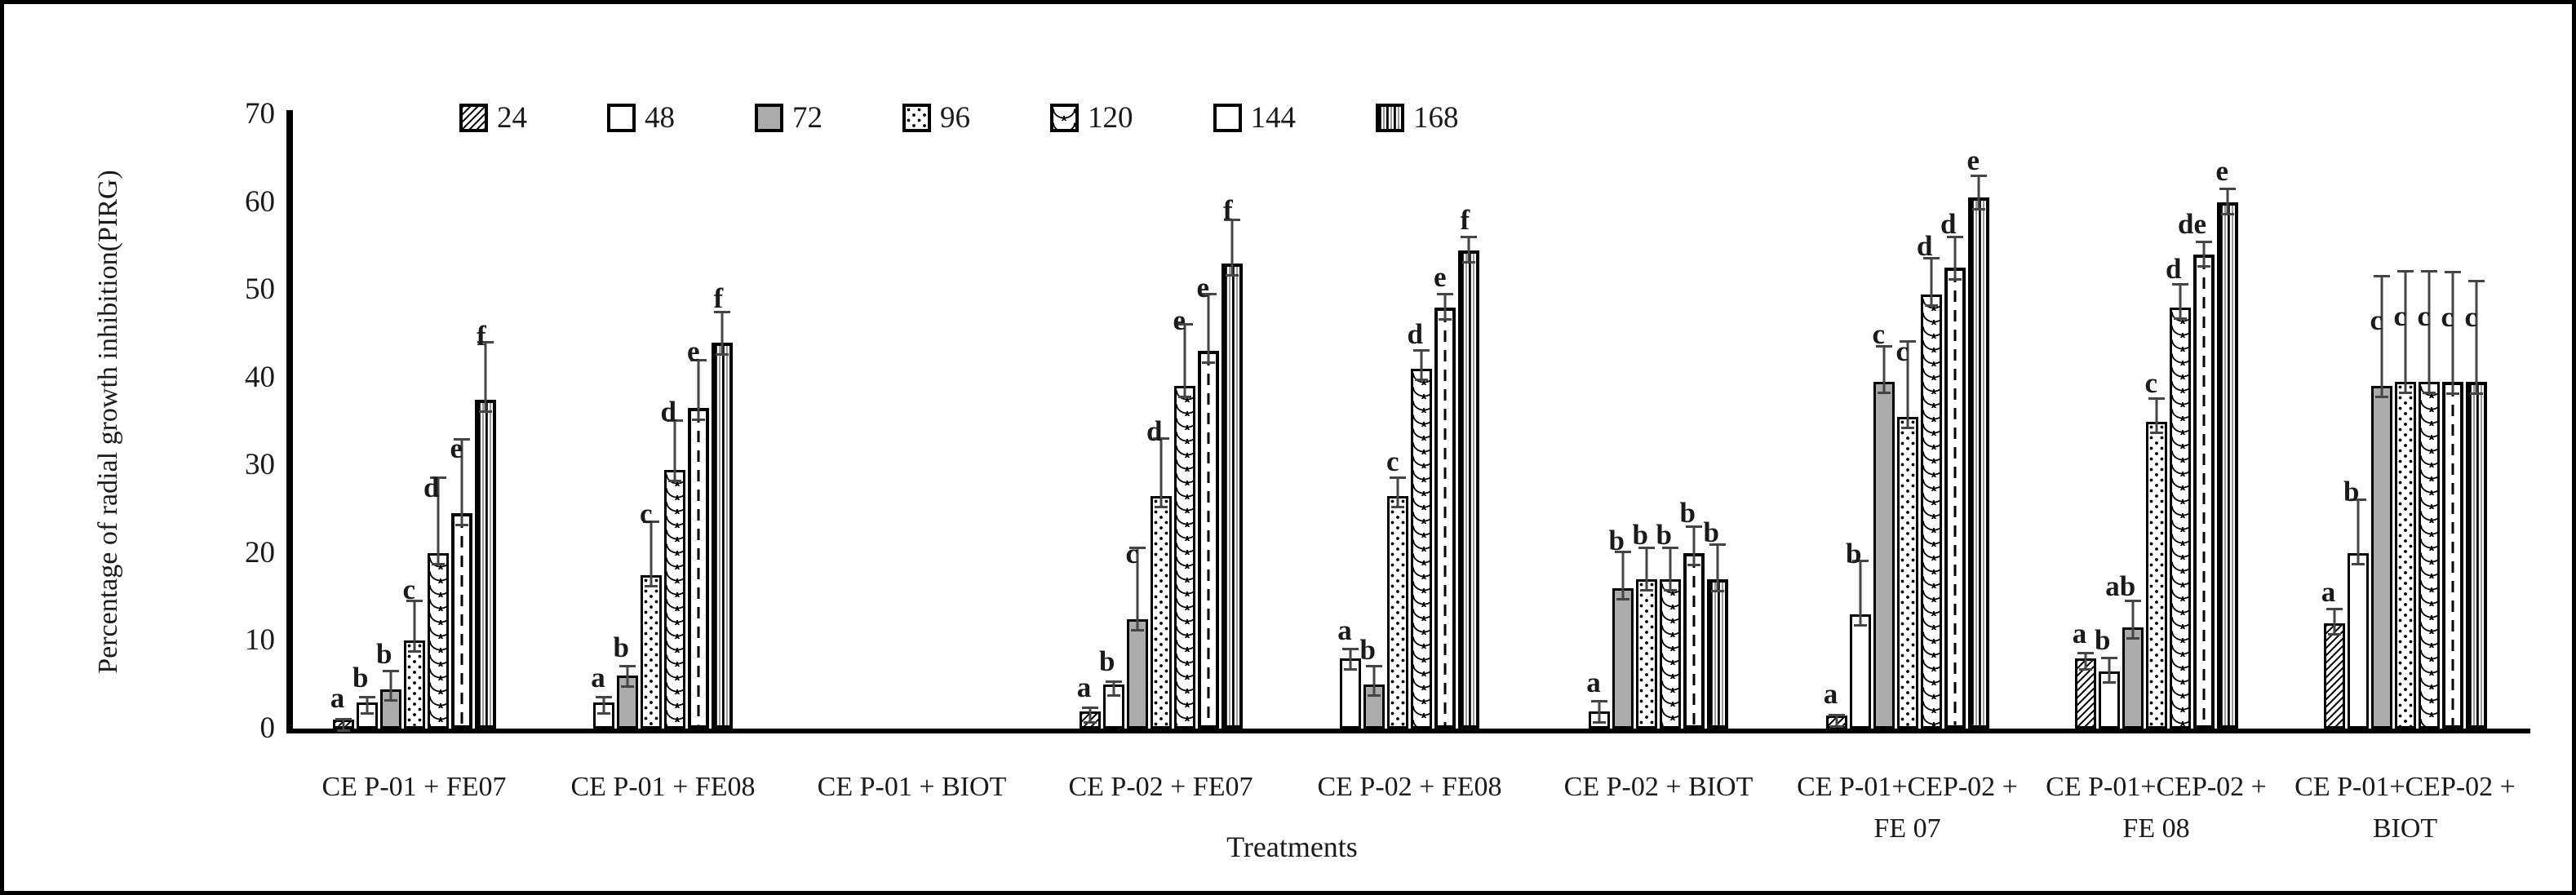 The image size is (2576, 895). I want to click on bar-120h: e, so click(1184, 517).